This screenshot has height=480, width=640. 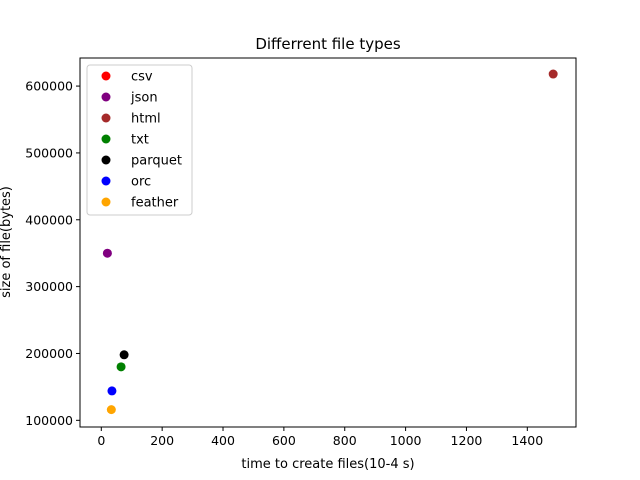 What do you see at coordinates (106, 160) in the screenshot?
I see `legend-marker-parquet` at bounding box center [106, 160].